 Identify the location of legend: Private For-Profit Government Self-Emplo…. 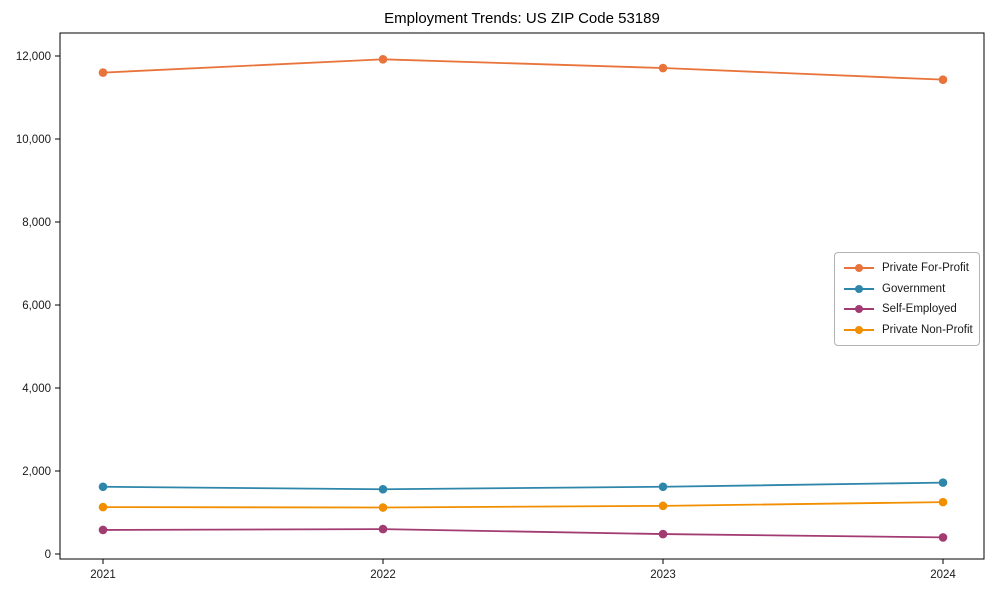
(907, 299).